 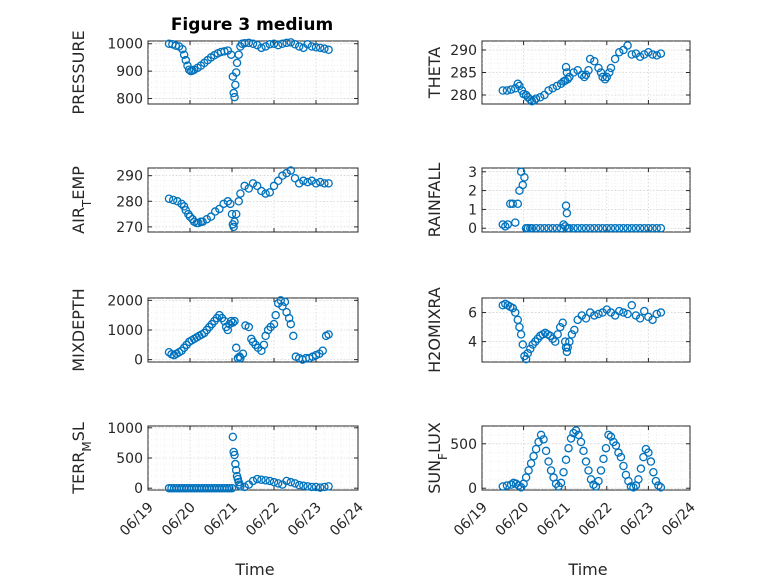 What do you see at coordinates (78, 72) in the screenshot?
I see `y-axis-label: PRESSURE` at bounding box center [78, 72].